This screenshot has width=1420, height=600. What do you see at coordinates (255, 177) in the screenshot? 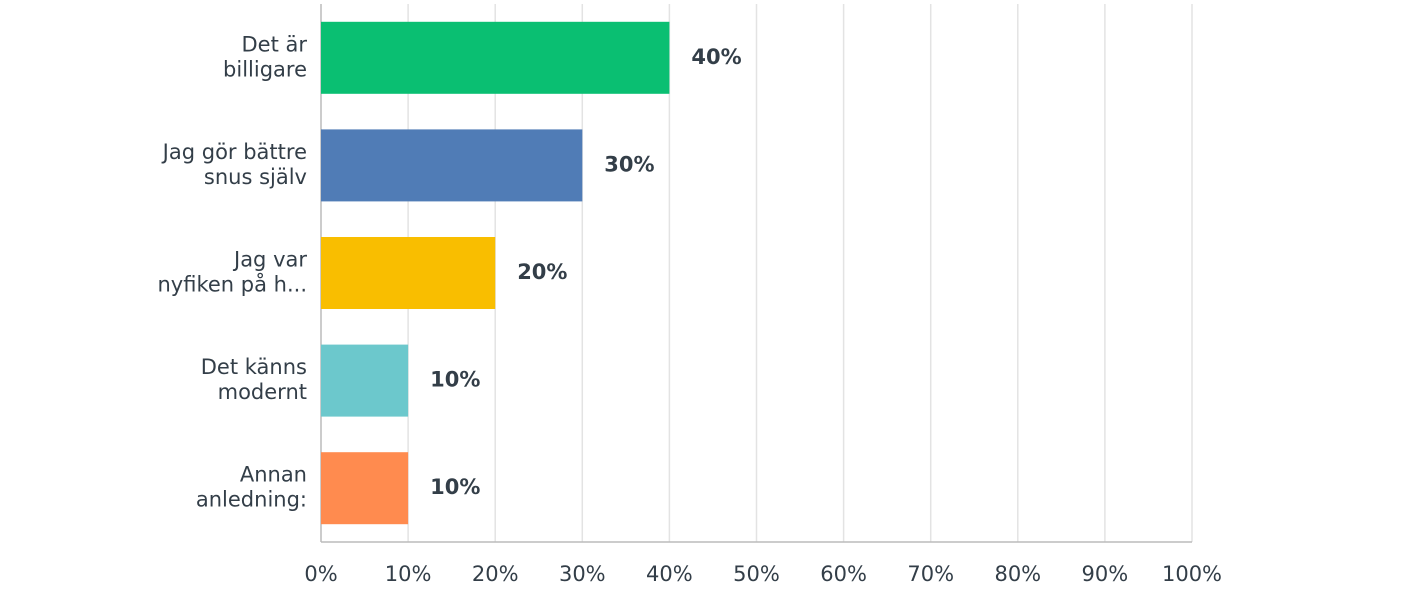
I see `y-tick-label: snus själv` at bounding box center [255, 177].